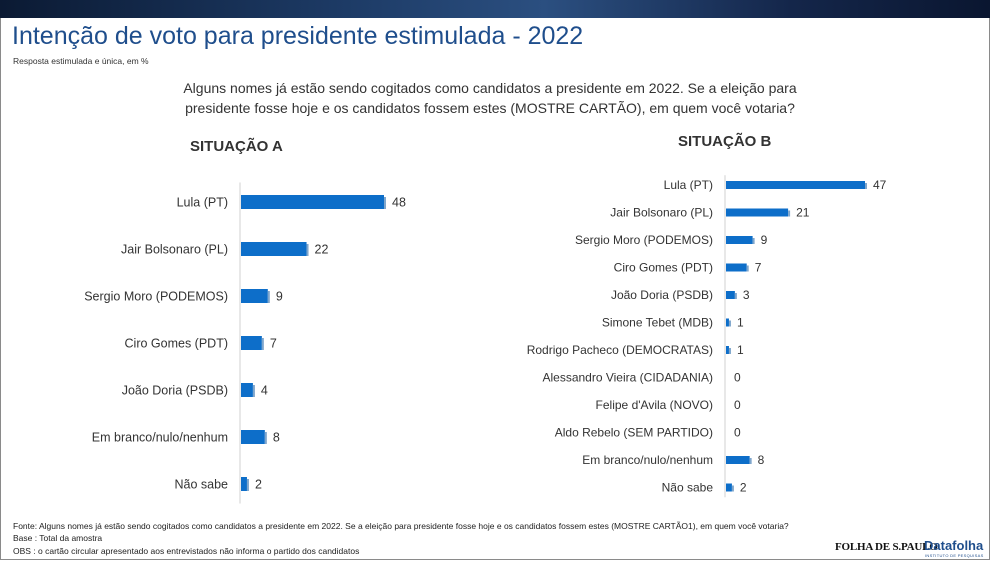  Describe the element at coordinates (322, 249) in the screenshot. I see `chart-a-value-label: 22` at that location.